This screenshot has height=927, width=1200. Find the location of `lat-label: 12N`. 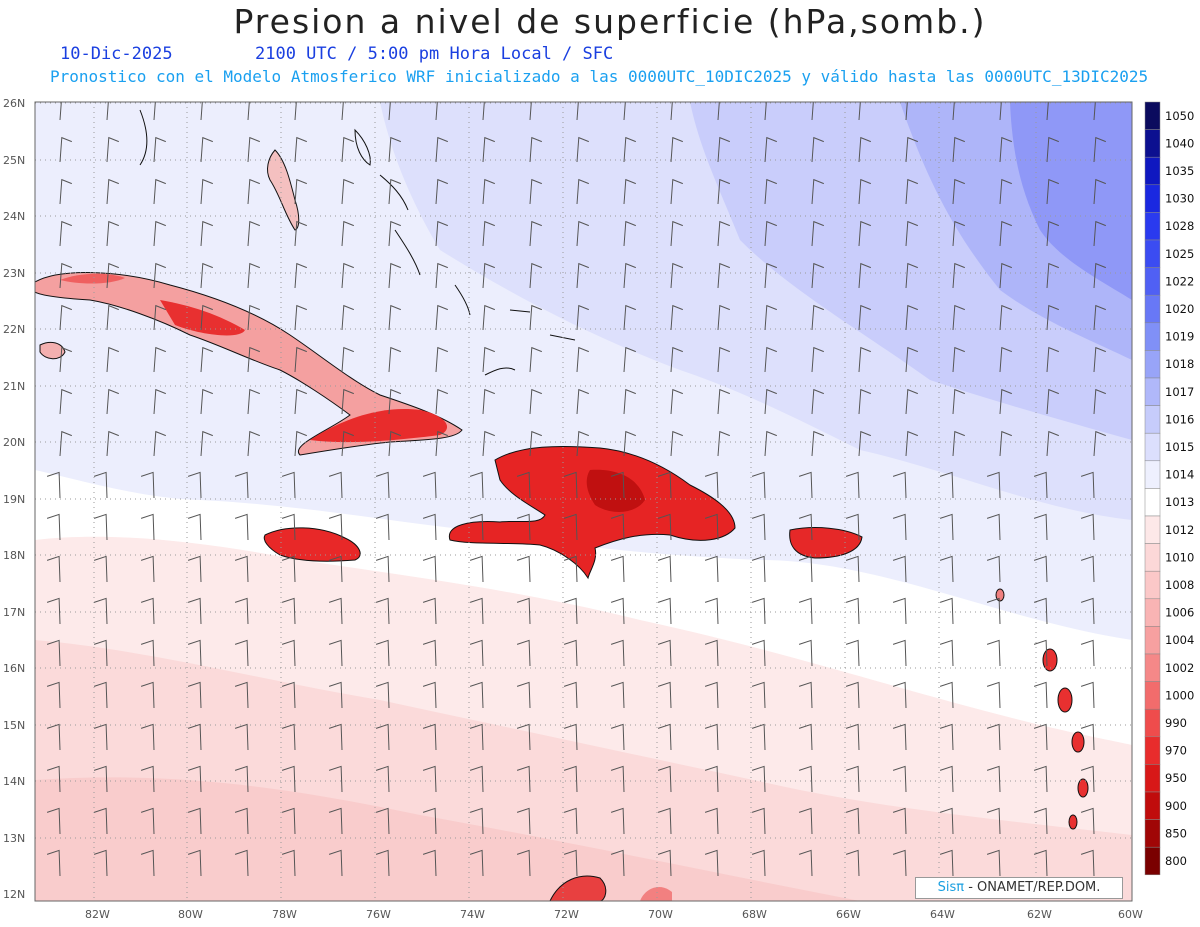

lat-label: 12N is located at coordinates (14, 894).